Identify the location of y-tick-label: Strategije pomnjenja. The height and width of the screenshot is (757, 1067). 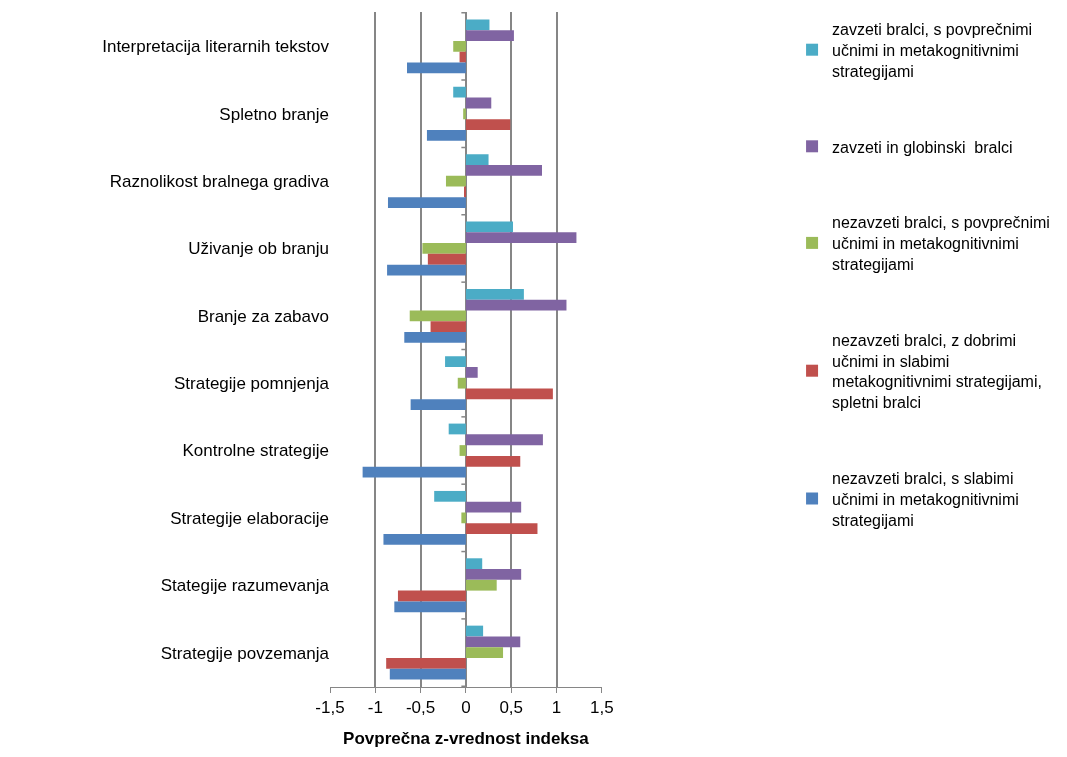
(252, 384).